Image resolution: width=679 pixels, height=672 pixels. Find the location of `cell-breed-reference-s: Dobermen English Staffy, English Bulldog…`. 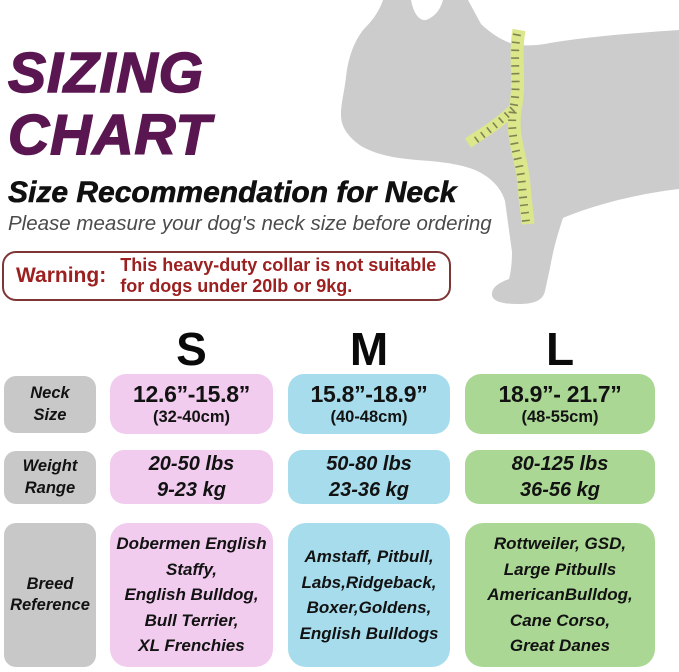

cell-breed-reference-s: Dobermen English Staffy, English Bulldog… is located at coordinates (191, 595).